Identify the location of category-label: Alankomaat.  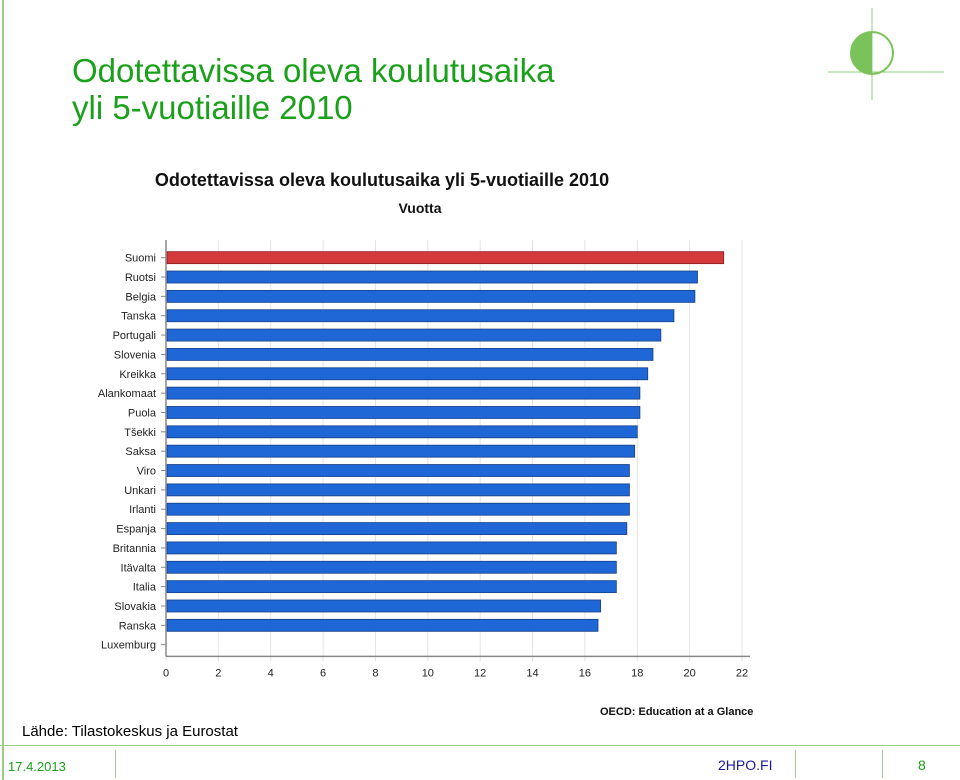
(127, 394).